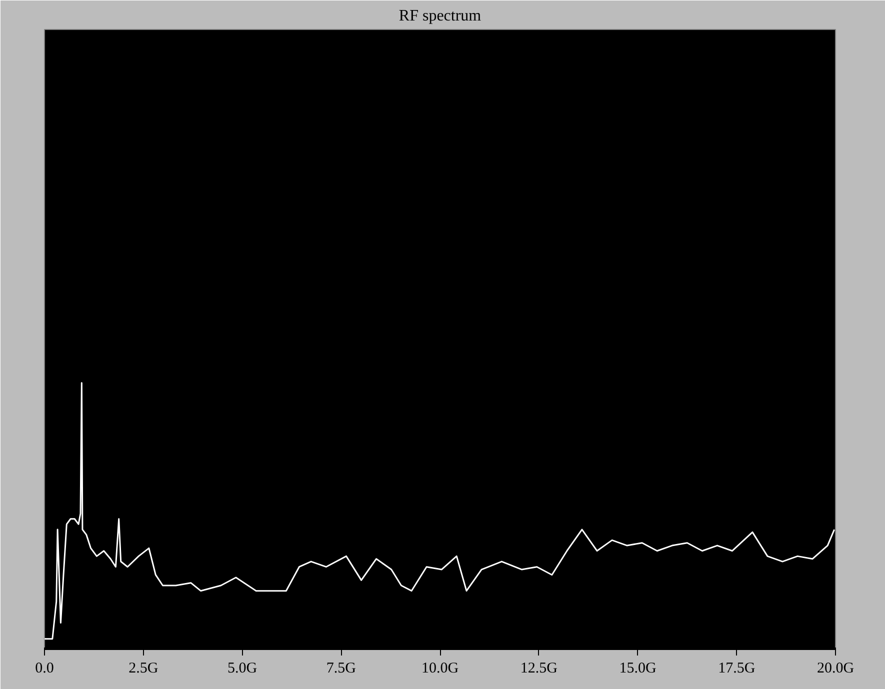 This screenshot has height=689, width=885. Describe the element at coordinates (539, 668) in the screenshot. I see `x-tick-label: 12.5G` at that location.